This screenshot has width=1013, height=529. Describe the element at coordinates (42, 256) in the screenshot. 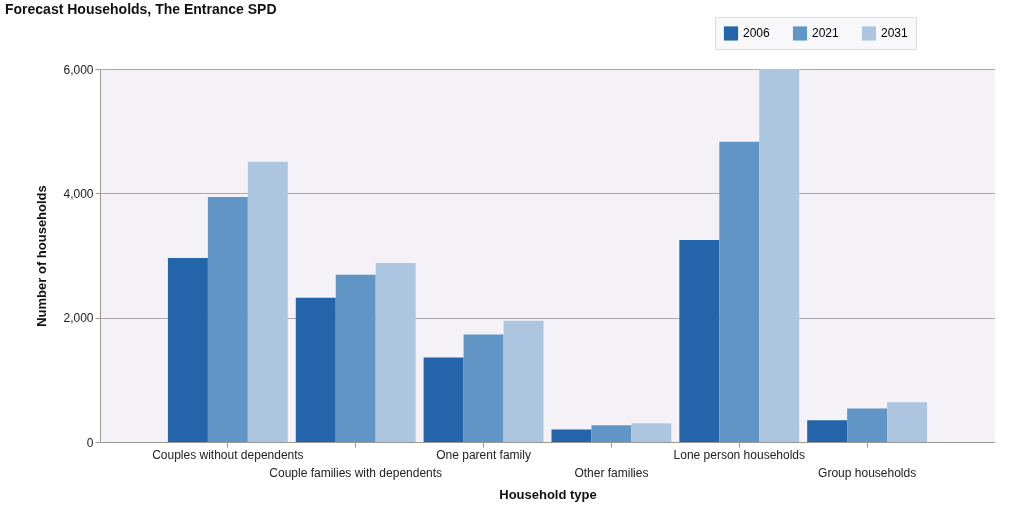

I see `y-axis-title: Number of households` at that location.